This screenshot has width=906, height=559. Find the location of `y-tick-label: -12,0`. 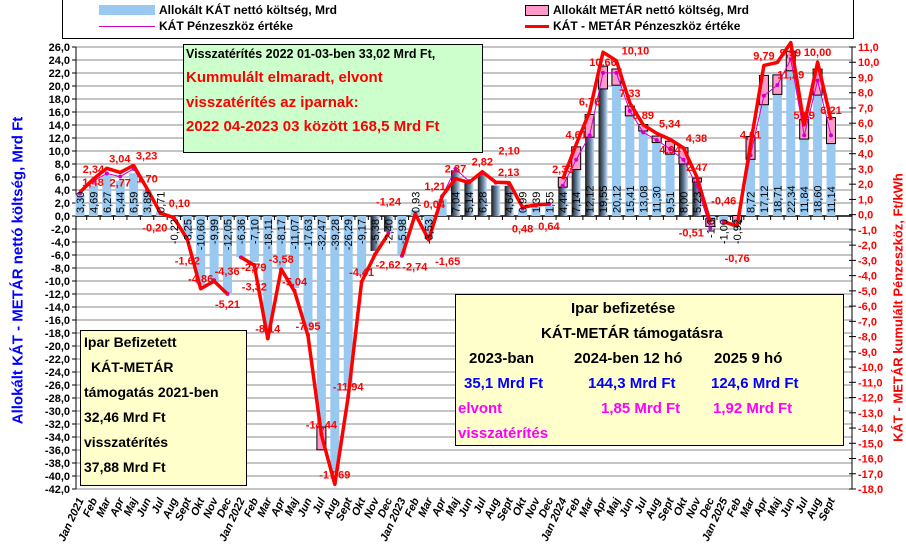

y-tick-label: -12,0 is located at coordinates (57, 295).